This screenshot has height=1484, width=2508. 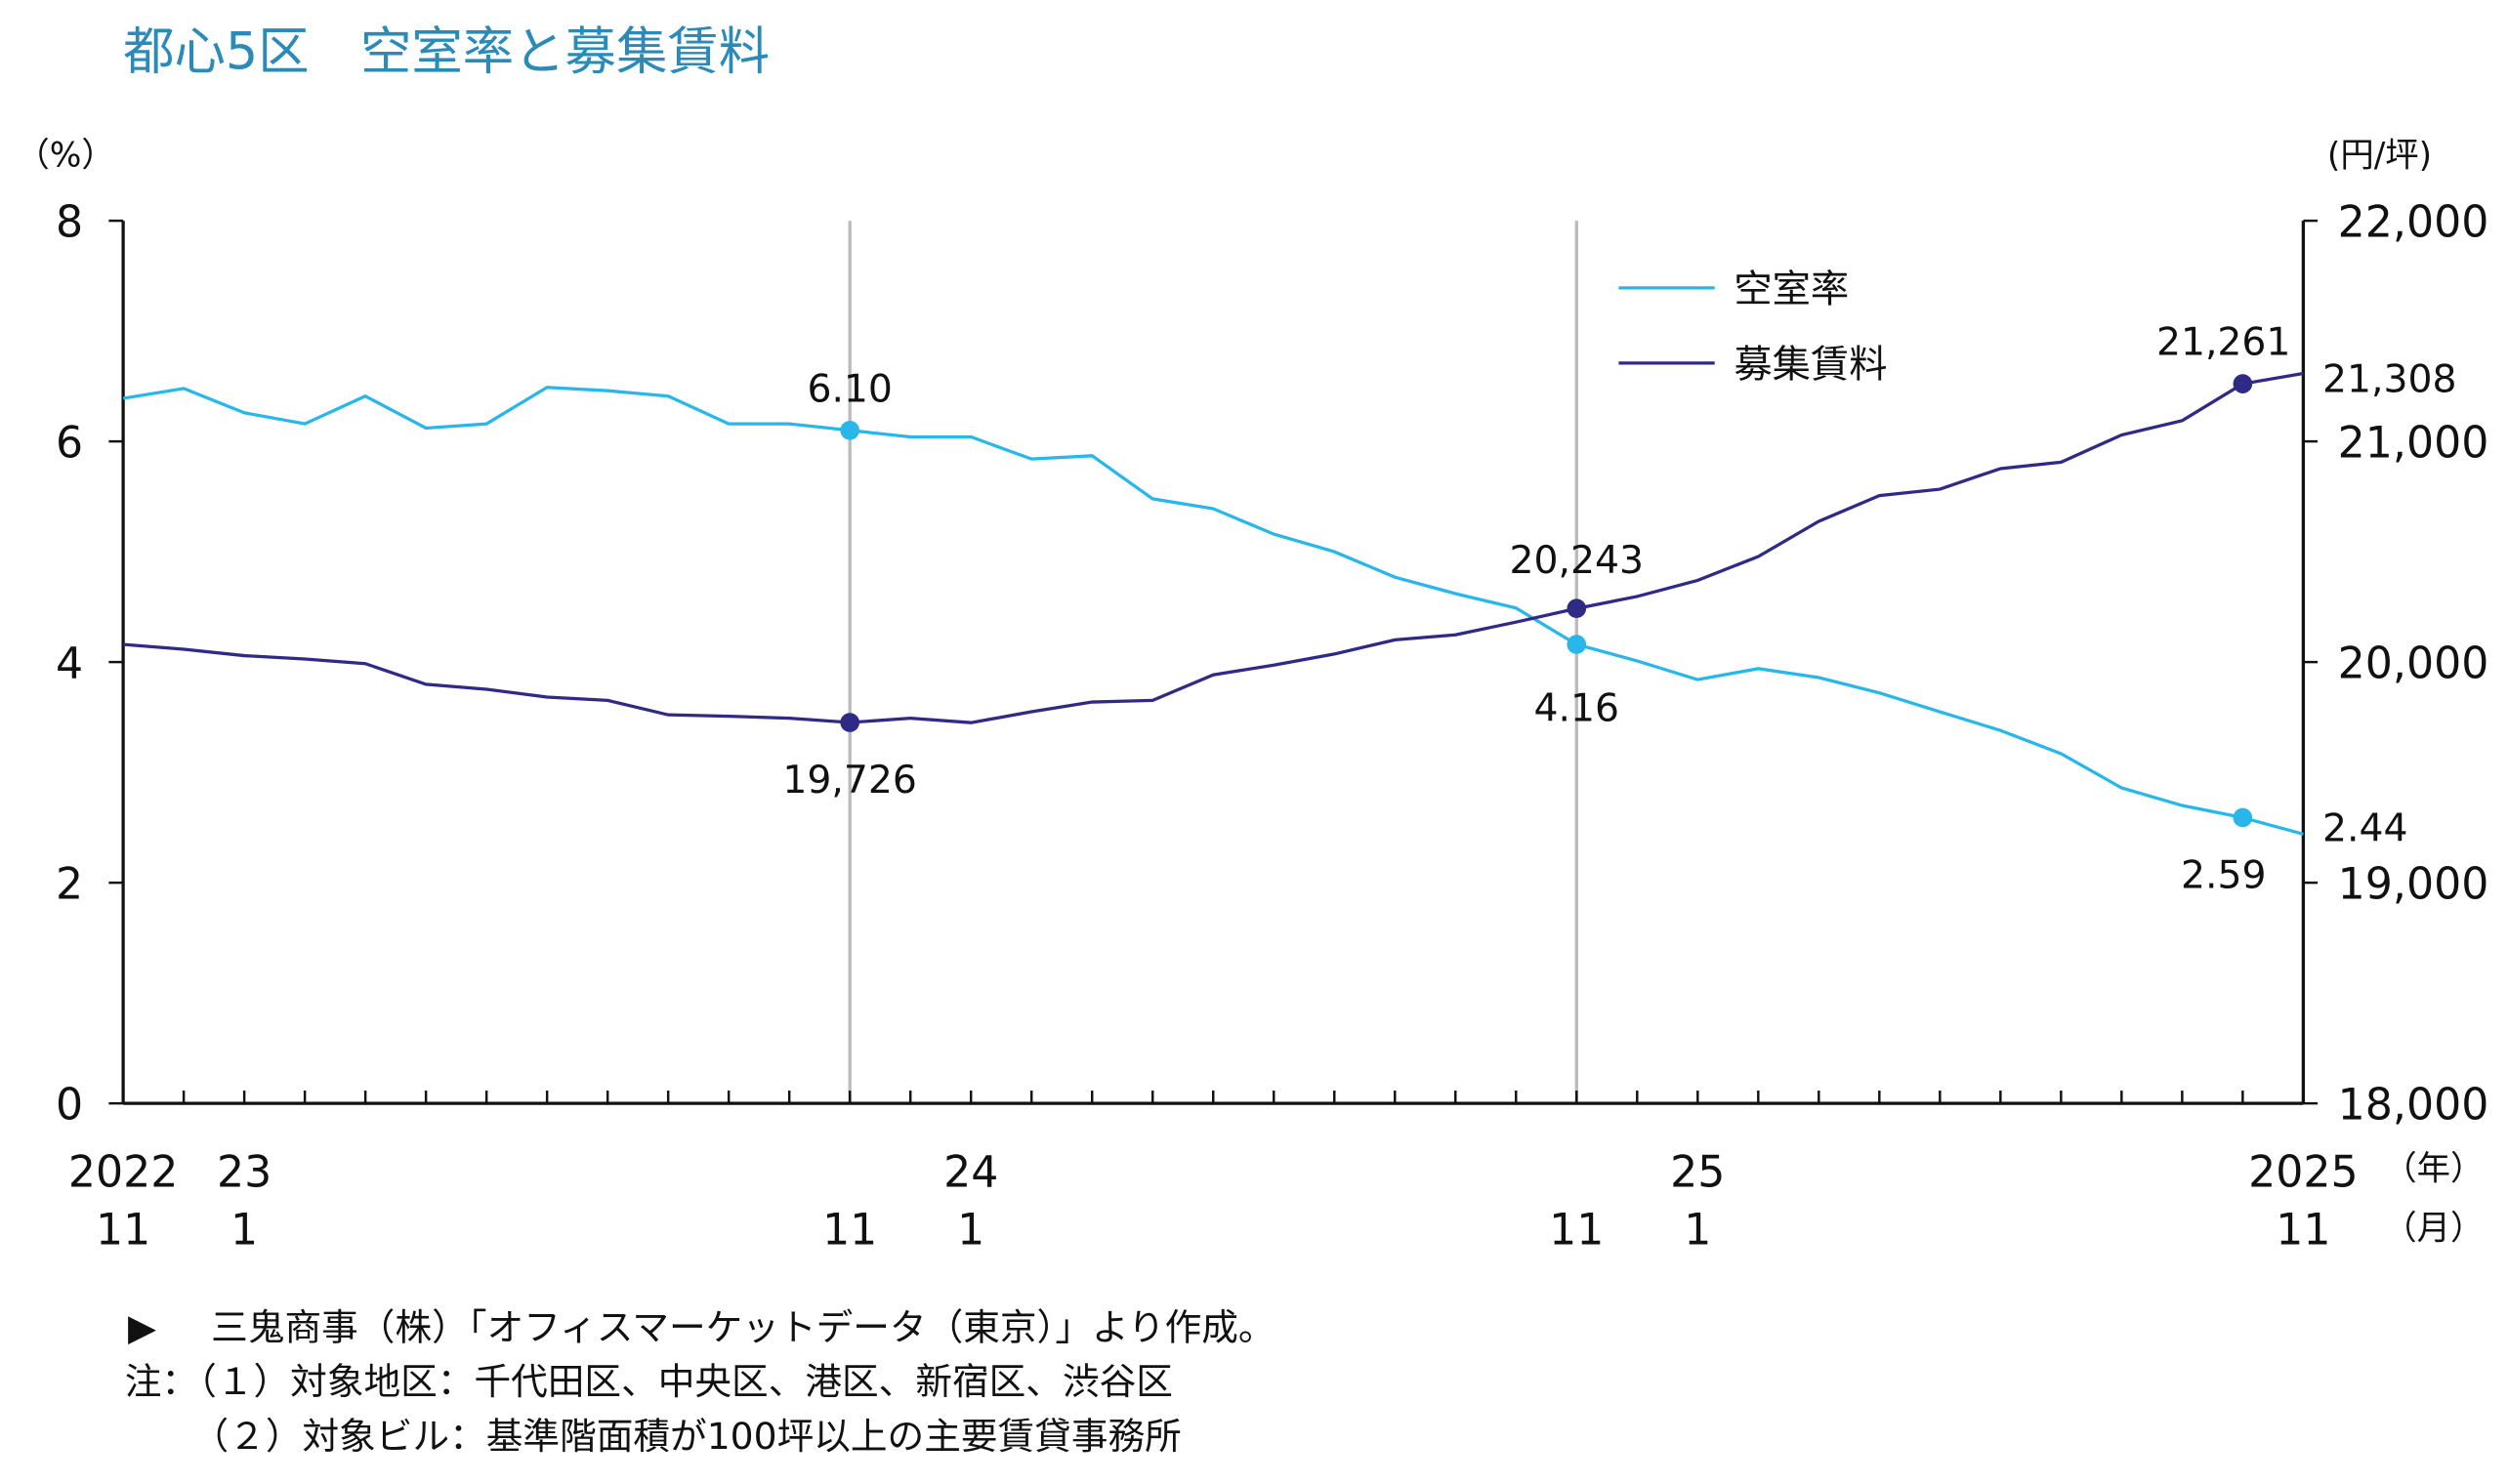 What do you see at coordinates (2224, 876) in the screenshot?
I see `data-label: 2.59` at bounding box center [2224, 876].